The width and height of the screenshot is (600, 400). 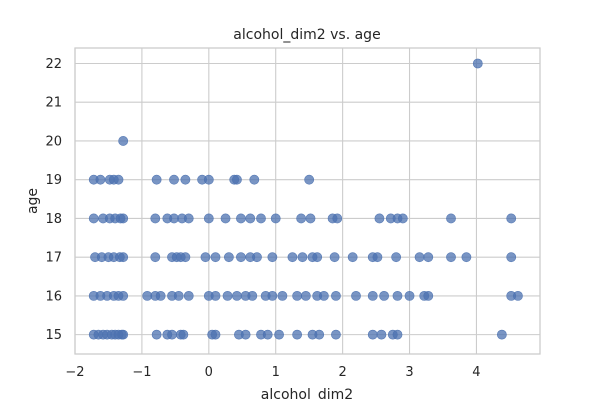 I want to click on x-tick-label: 0, so click(x=209, y=372).